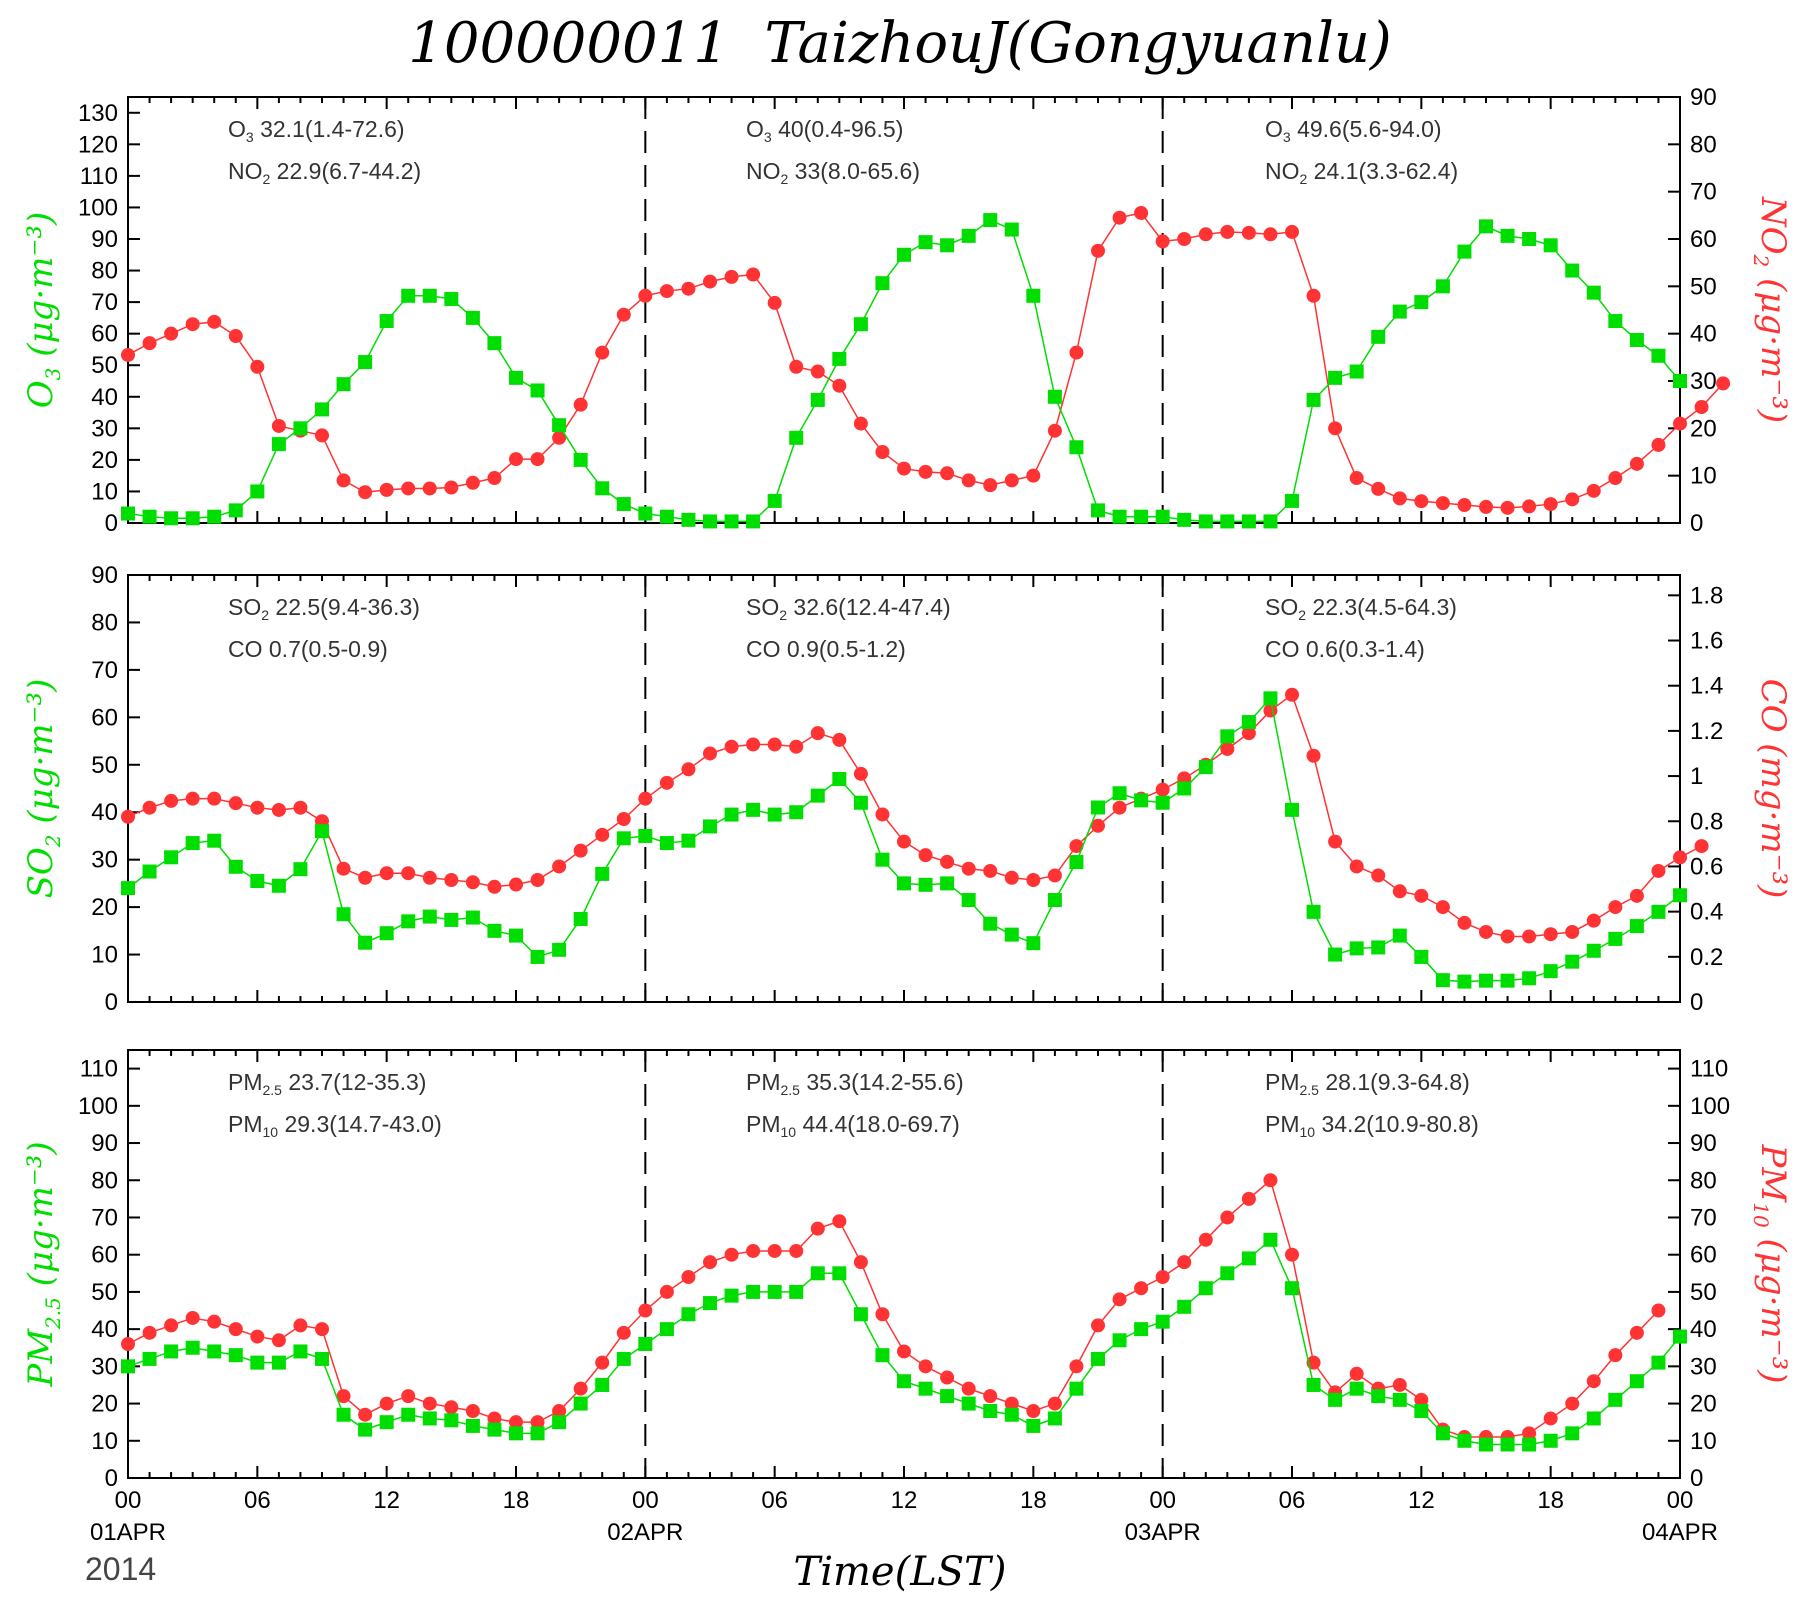 The height and width of the screenshot is (1600, 1800). I want to click on left-axis-title: PM2.5 (μg·m⁻³), so click(43, 1264).